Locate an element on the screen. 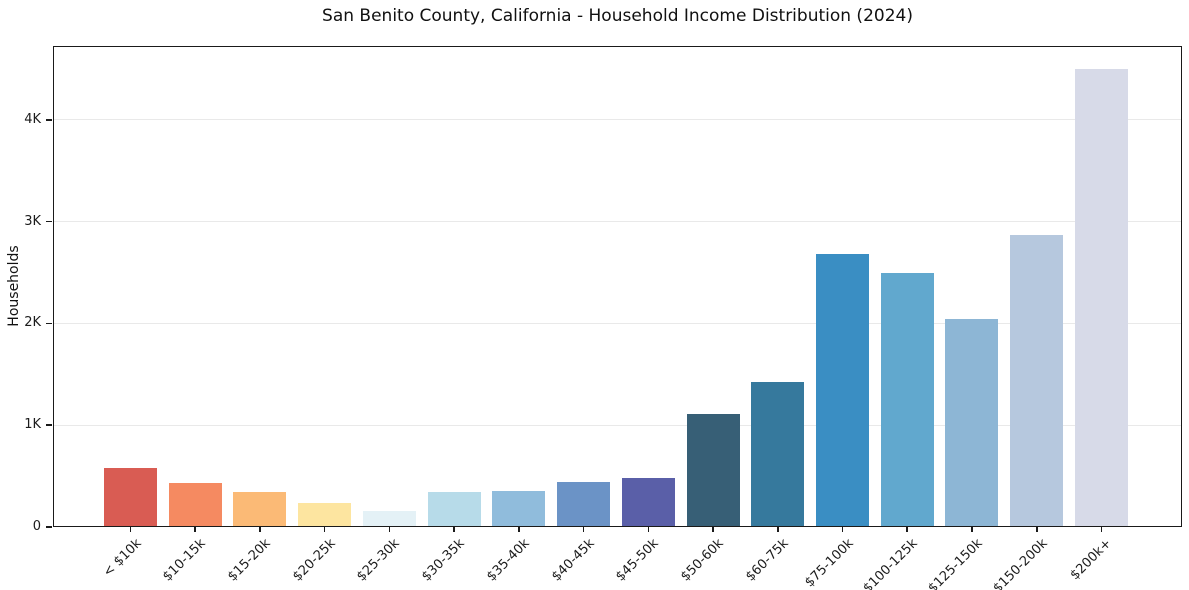 This screenshot has width=1189, height=590. bar-50-60k is located at coordinates (713, 470).